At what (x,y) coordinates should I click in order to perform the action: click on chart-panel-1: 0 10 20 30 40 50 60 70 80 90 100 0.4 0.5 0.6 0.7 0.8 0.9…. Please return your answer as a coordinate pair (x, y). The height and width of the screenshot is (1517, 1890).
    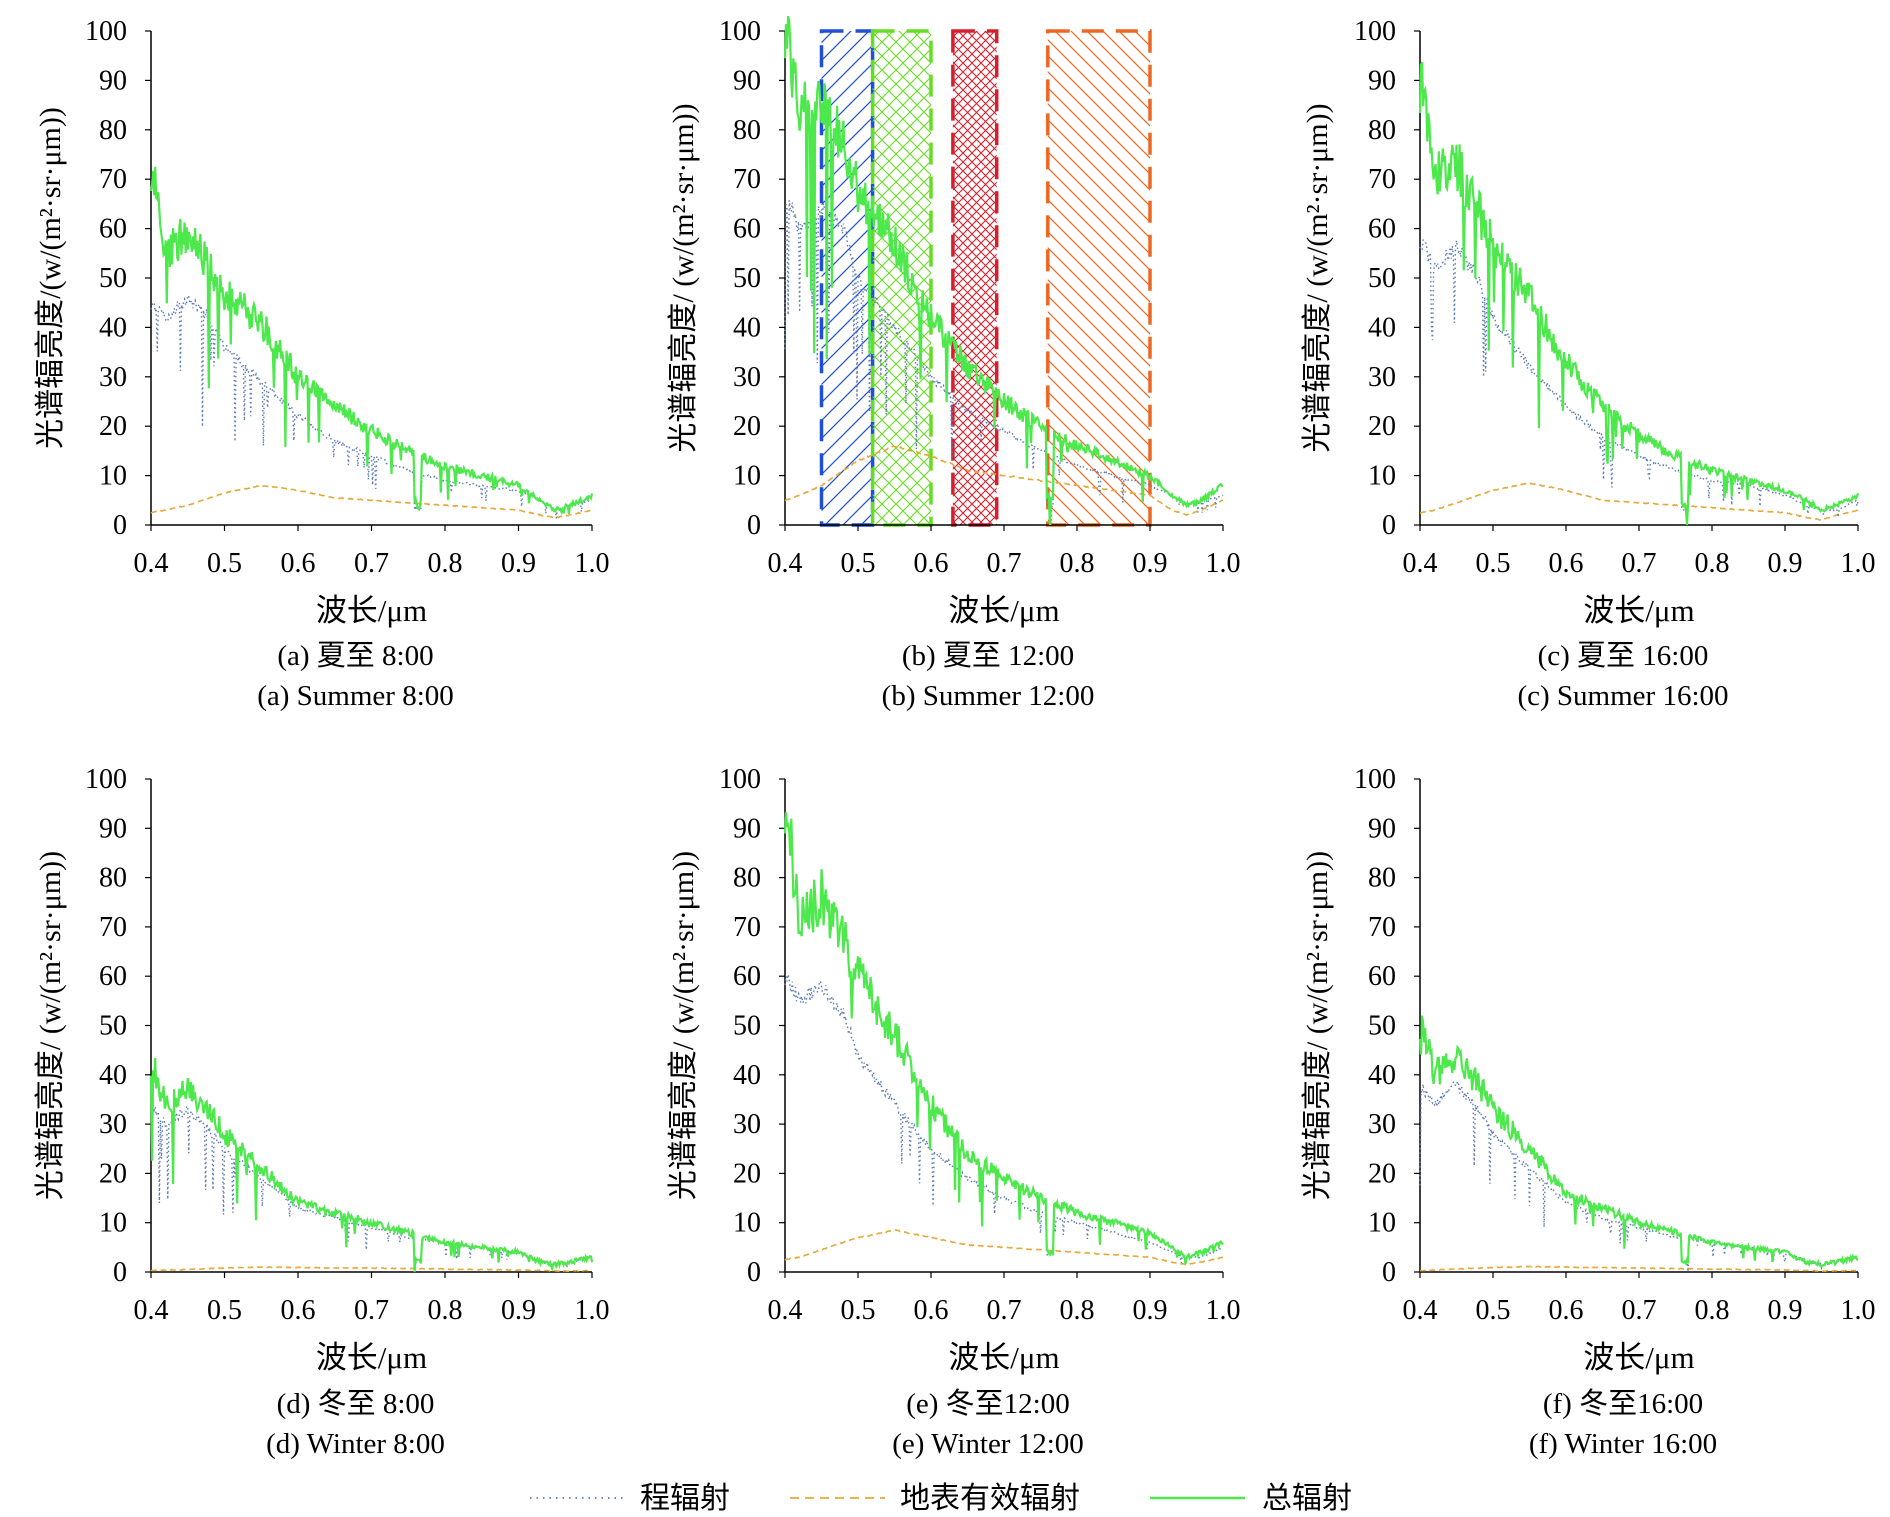
    Looking at the image, I should click on (322, 364).